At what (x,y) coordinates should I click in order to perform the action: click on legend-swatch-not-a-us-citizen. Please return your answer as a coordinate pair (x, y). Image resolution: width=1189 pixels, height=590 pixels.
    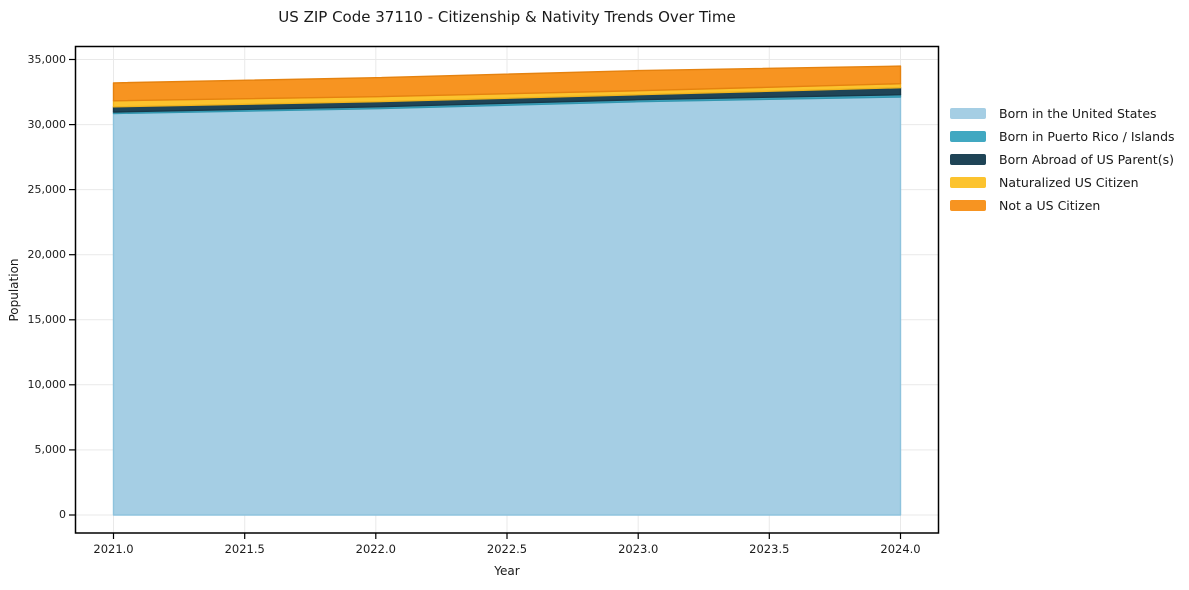
    Looking at the image, I should click on (968, 205).